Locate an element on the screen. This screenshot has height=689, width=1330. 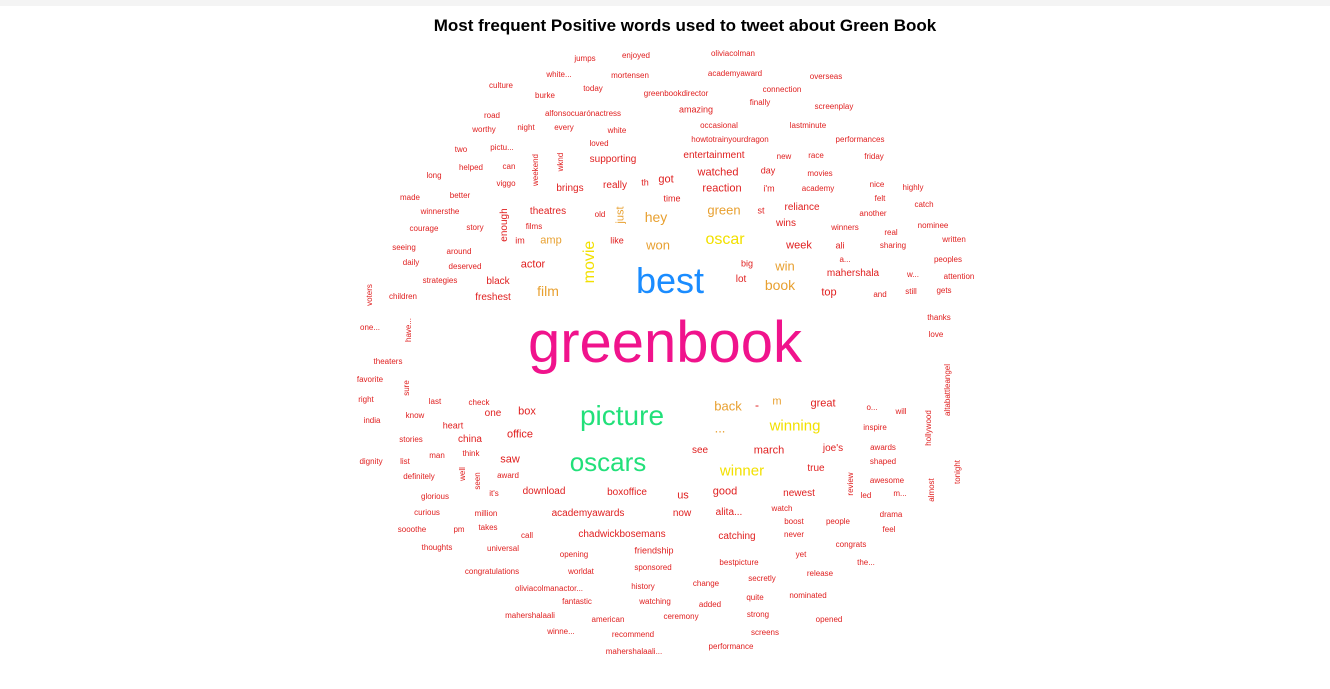
word-favorite: favorite is located at coordinates (370, 379).